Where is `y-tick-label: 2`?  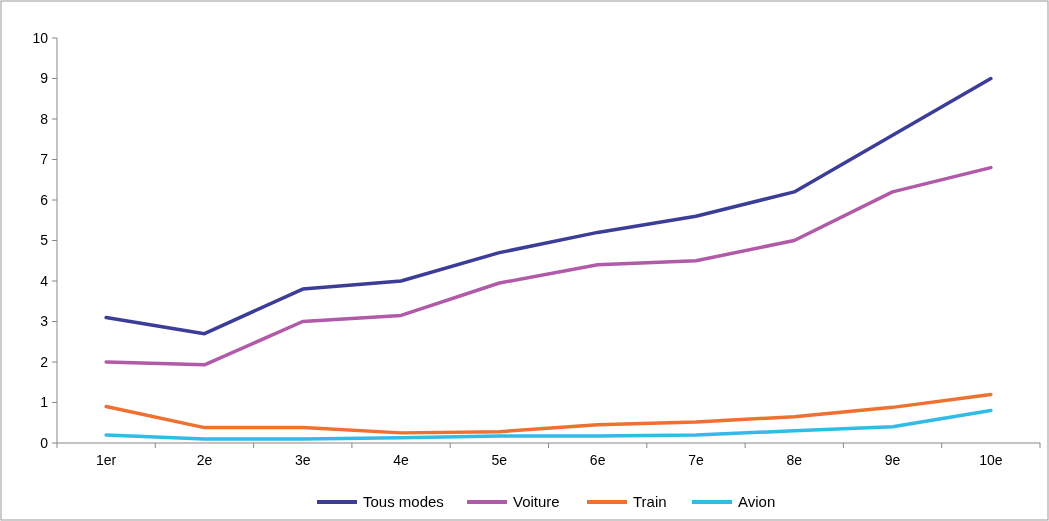 y-tick-label: 2 is located at coordinates (44, 361).